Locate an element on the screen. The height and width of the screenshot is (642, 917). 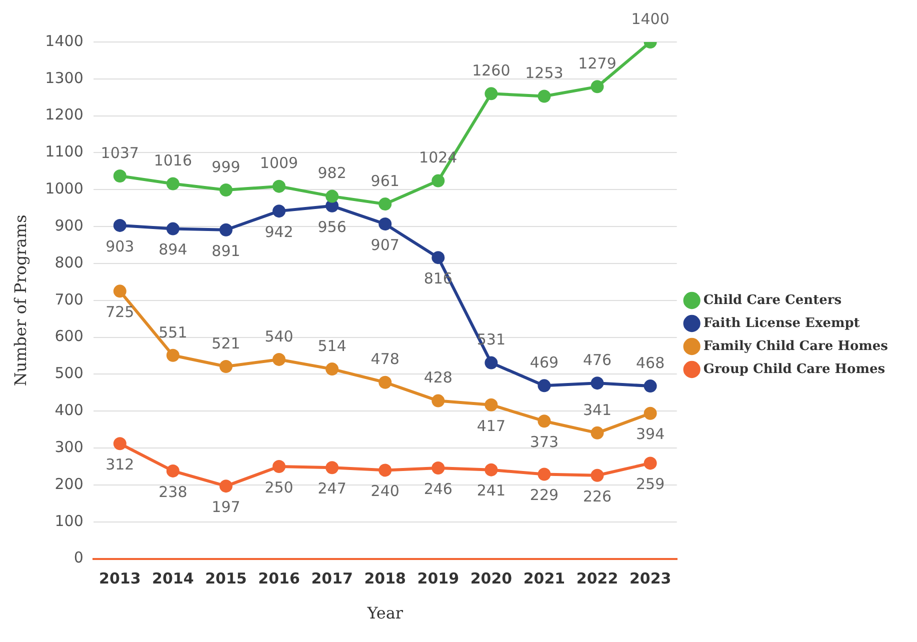
y-tick-label: 100 is located at coordinates (69, 521).